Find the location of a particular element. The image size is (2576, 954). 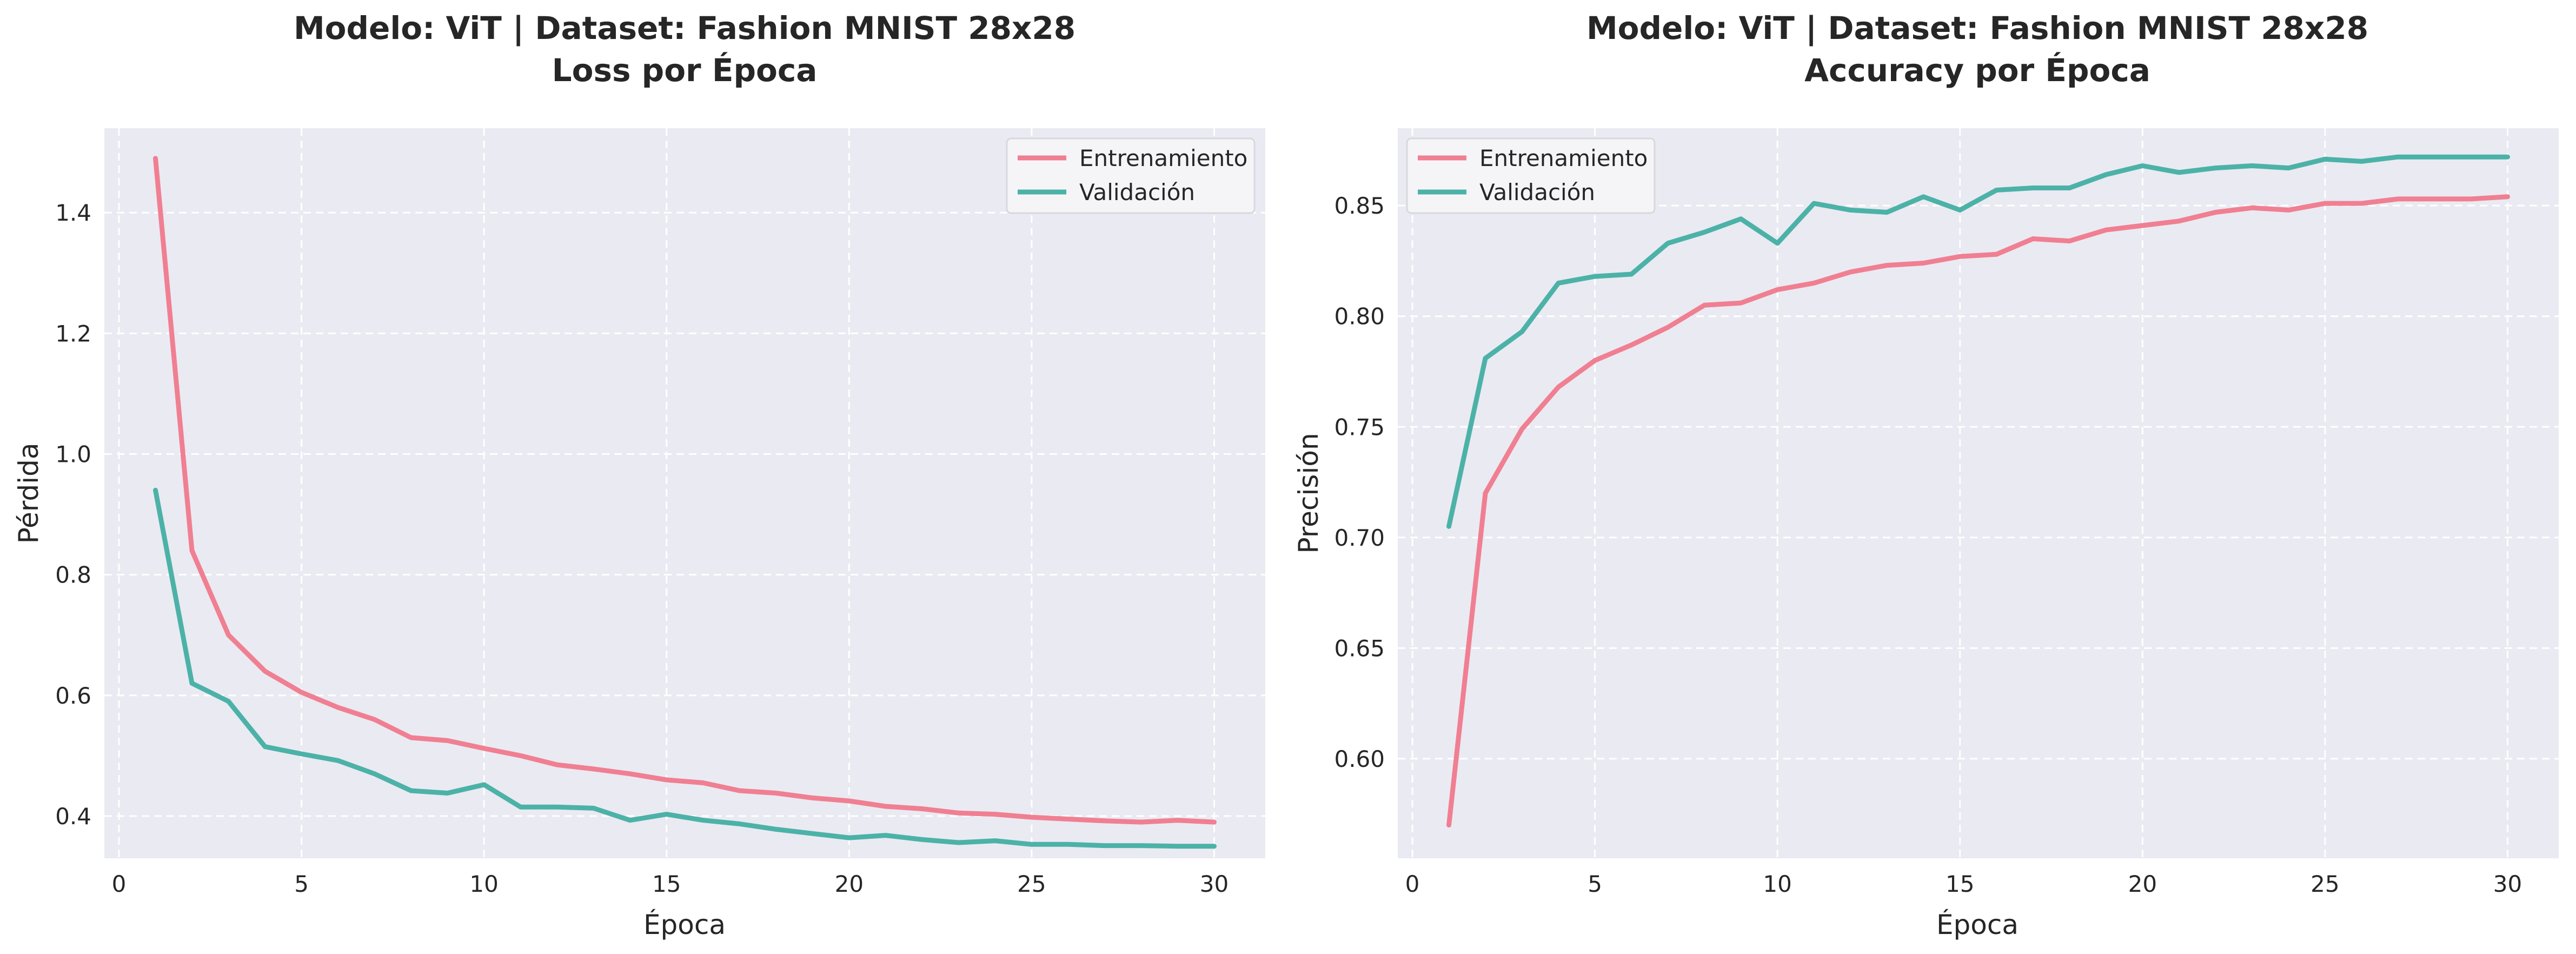

accuracy-x-tick-label: 25 is located at coordinates (2325, 884).